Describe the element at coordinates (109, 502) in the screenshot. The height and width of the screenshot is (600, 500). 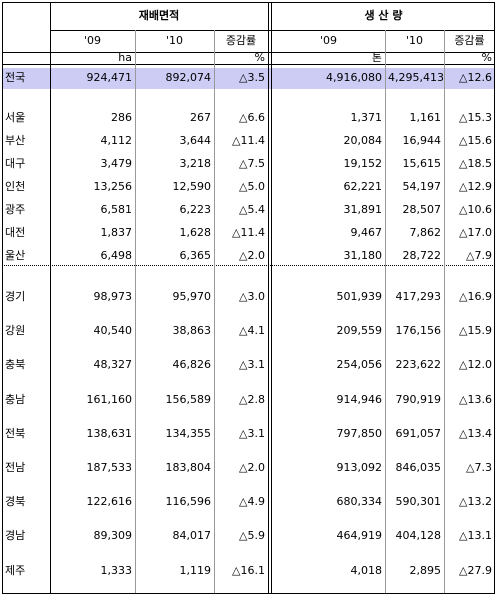
I see `cell: 122,616` at that location.